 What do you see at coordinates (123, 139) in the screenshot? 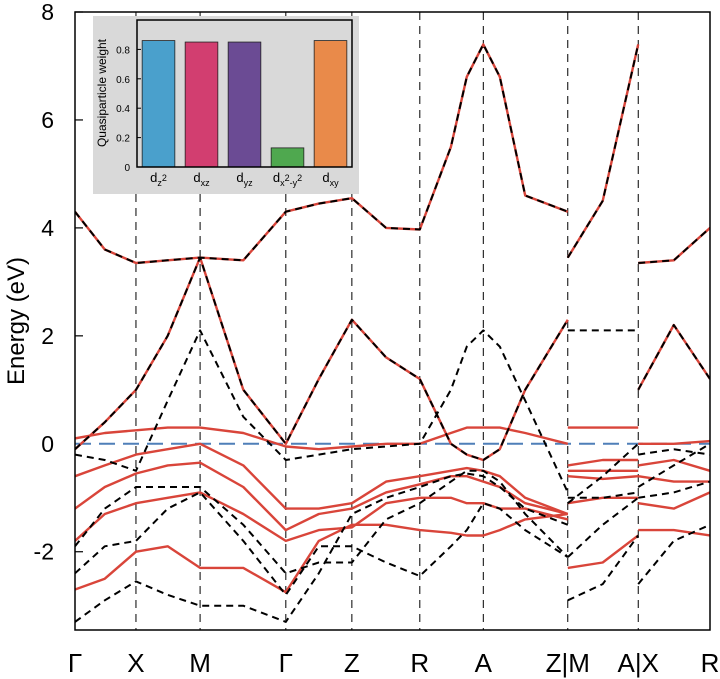
I see `inset-y-tick-label: 0.2` at bounding box center [123, 139].